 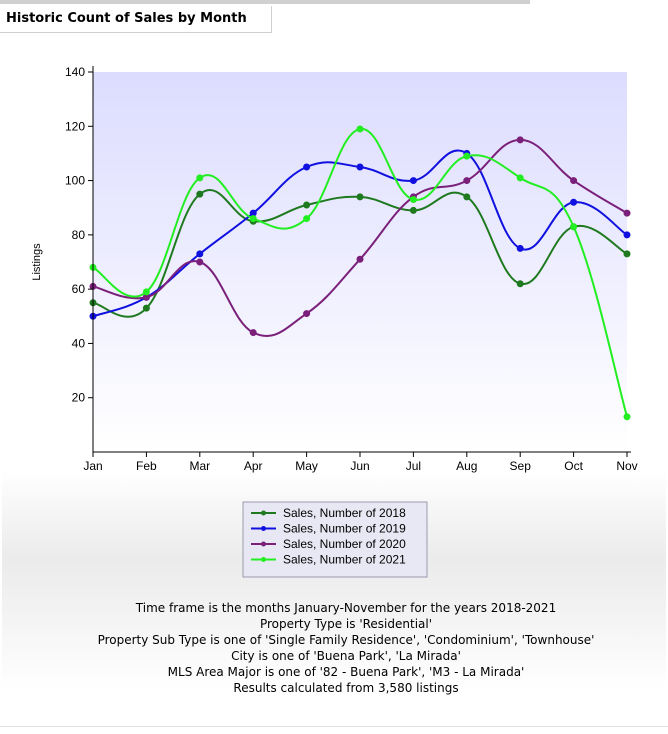 I want to click on legend-label: Sales, Number of 2019, so click(x=344, y=529).